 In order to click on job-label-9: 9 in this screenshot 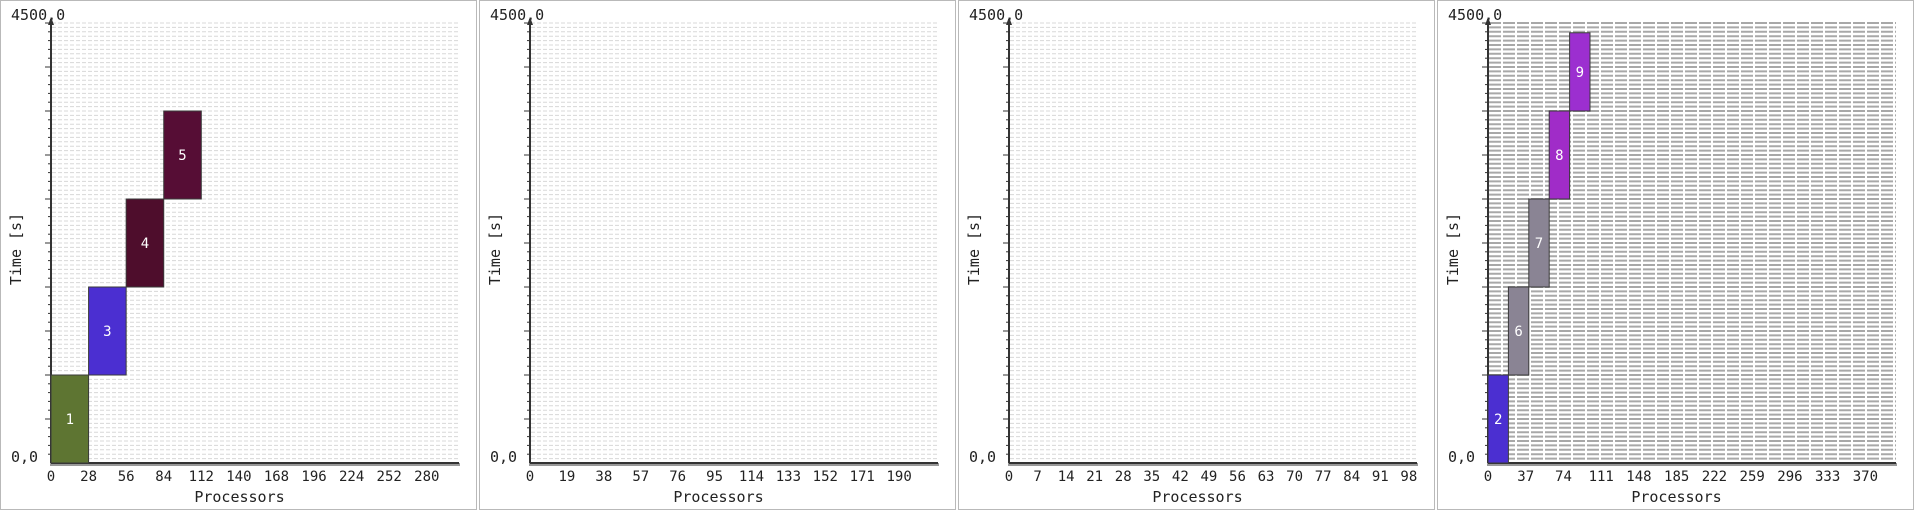, I will do `click(1580, 73)`.